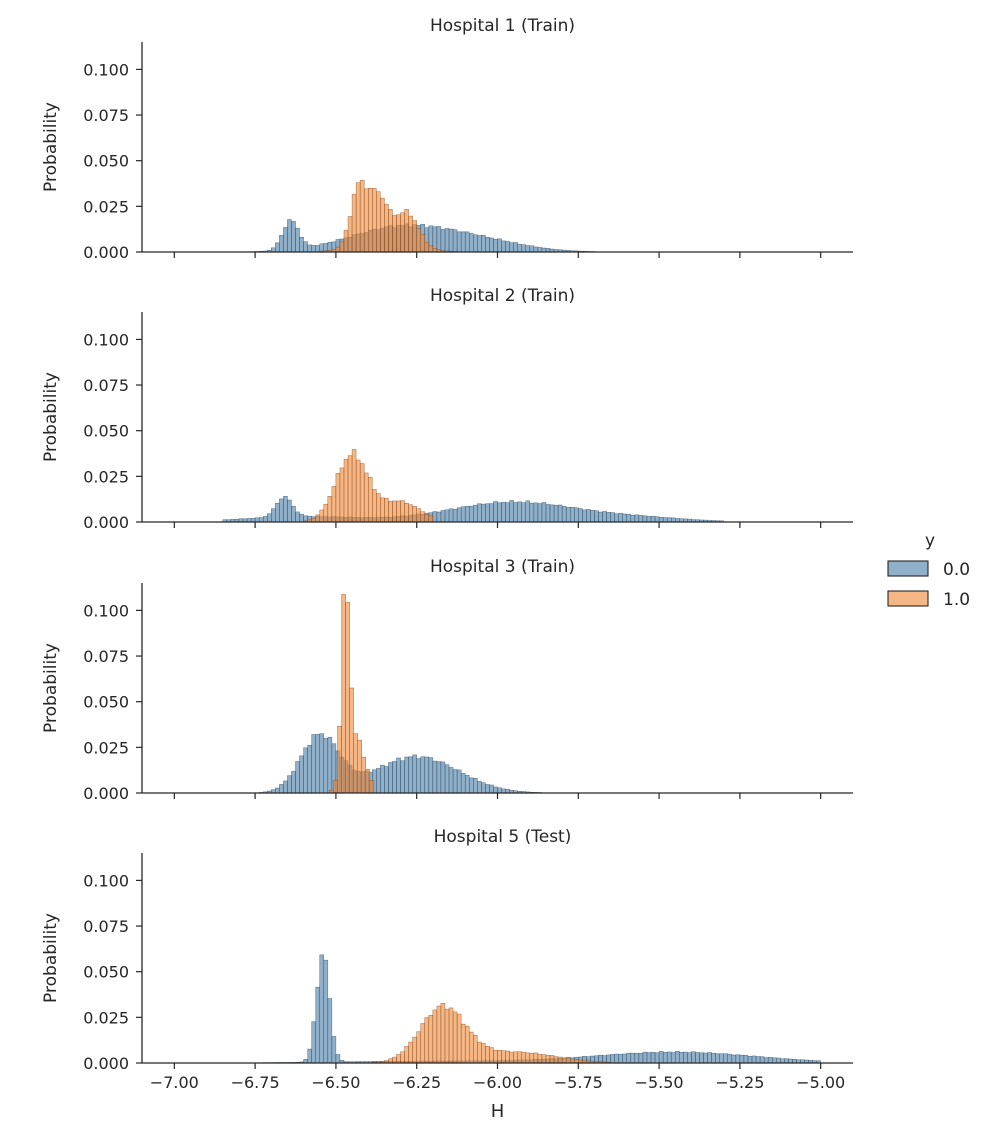 This screenshot has height=1142, width=996. Describe the element at coordinates (106, 1017) in the screenshot. I see `y-tick-label: 0.025` at that location.